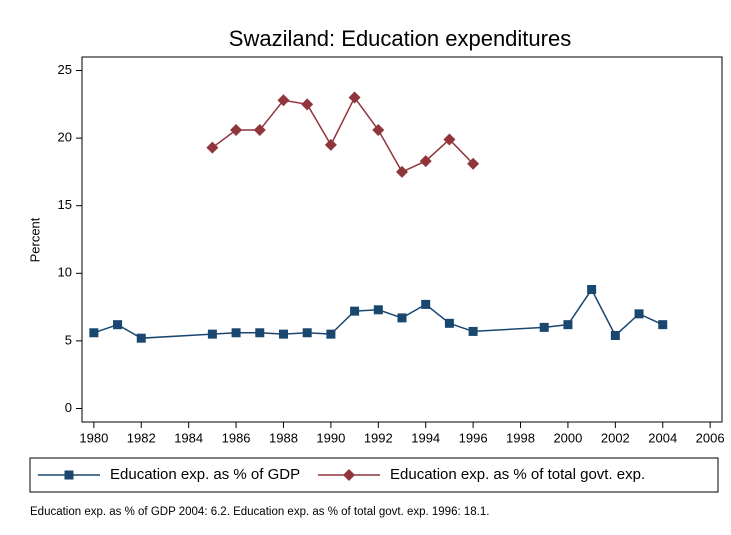  I want to click on y-tick-label: 20, so click(65, 137).